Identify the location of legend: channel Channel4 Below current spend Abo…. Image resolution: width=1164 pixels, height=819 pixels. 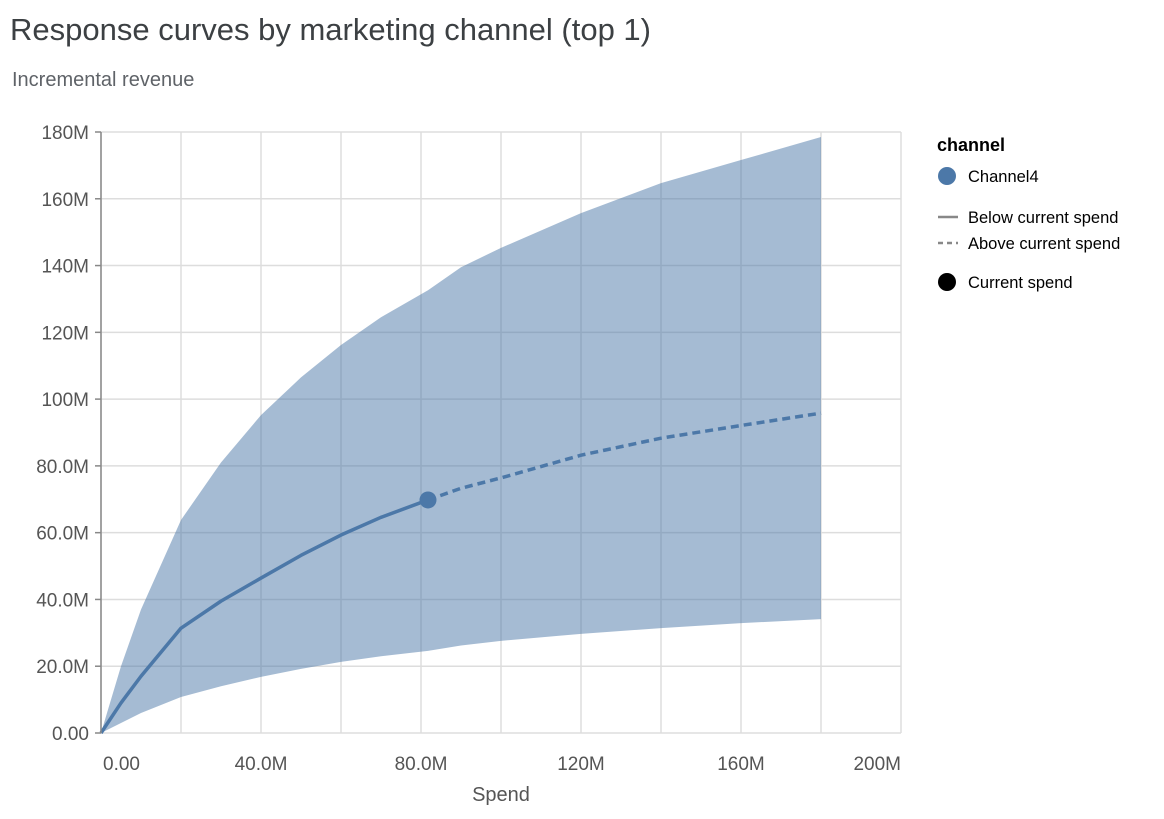
(1028, 213).